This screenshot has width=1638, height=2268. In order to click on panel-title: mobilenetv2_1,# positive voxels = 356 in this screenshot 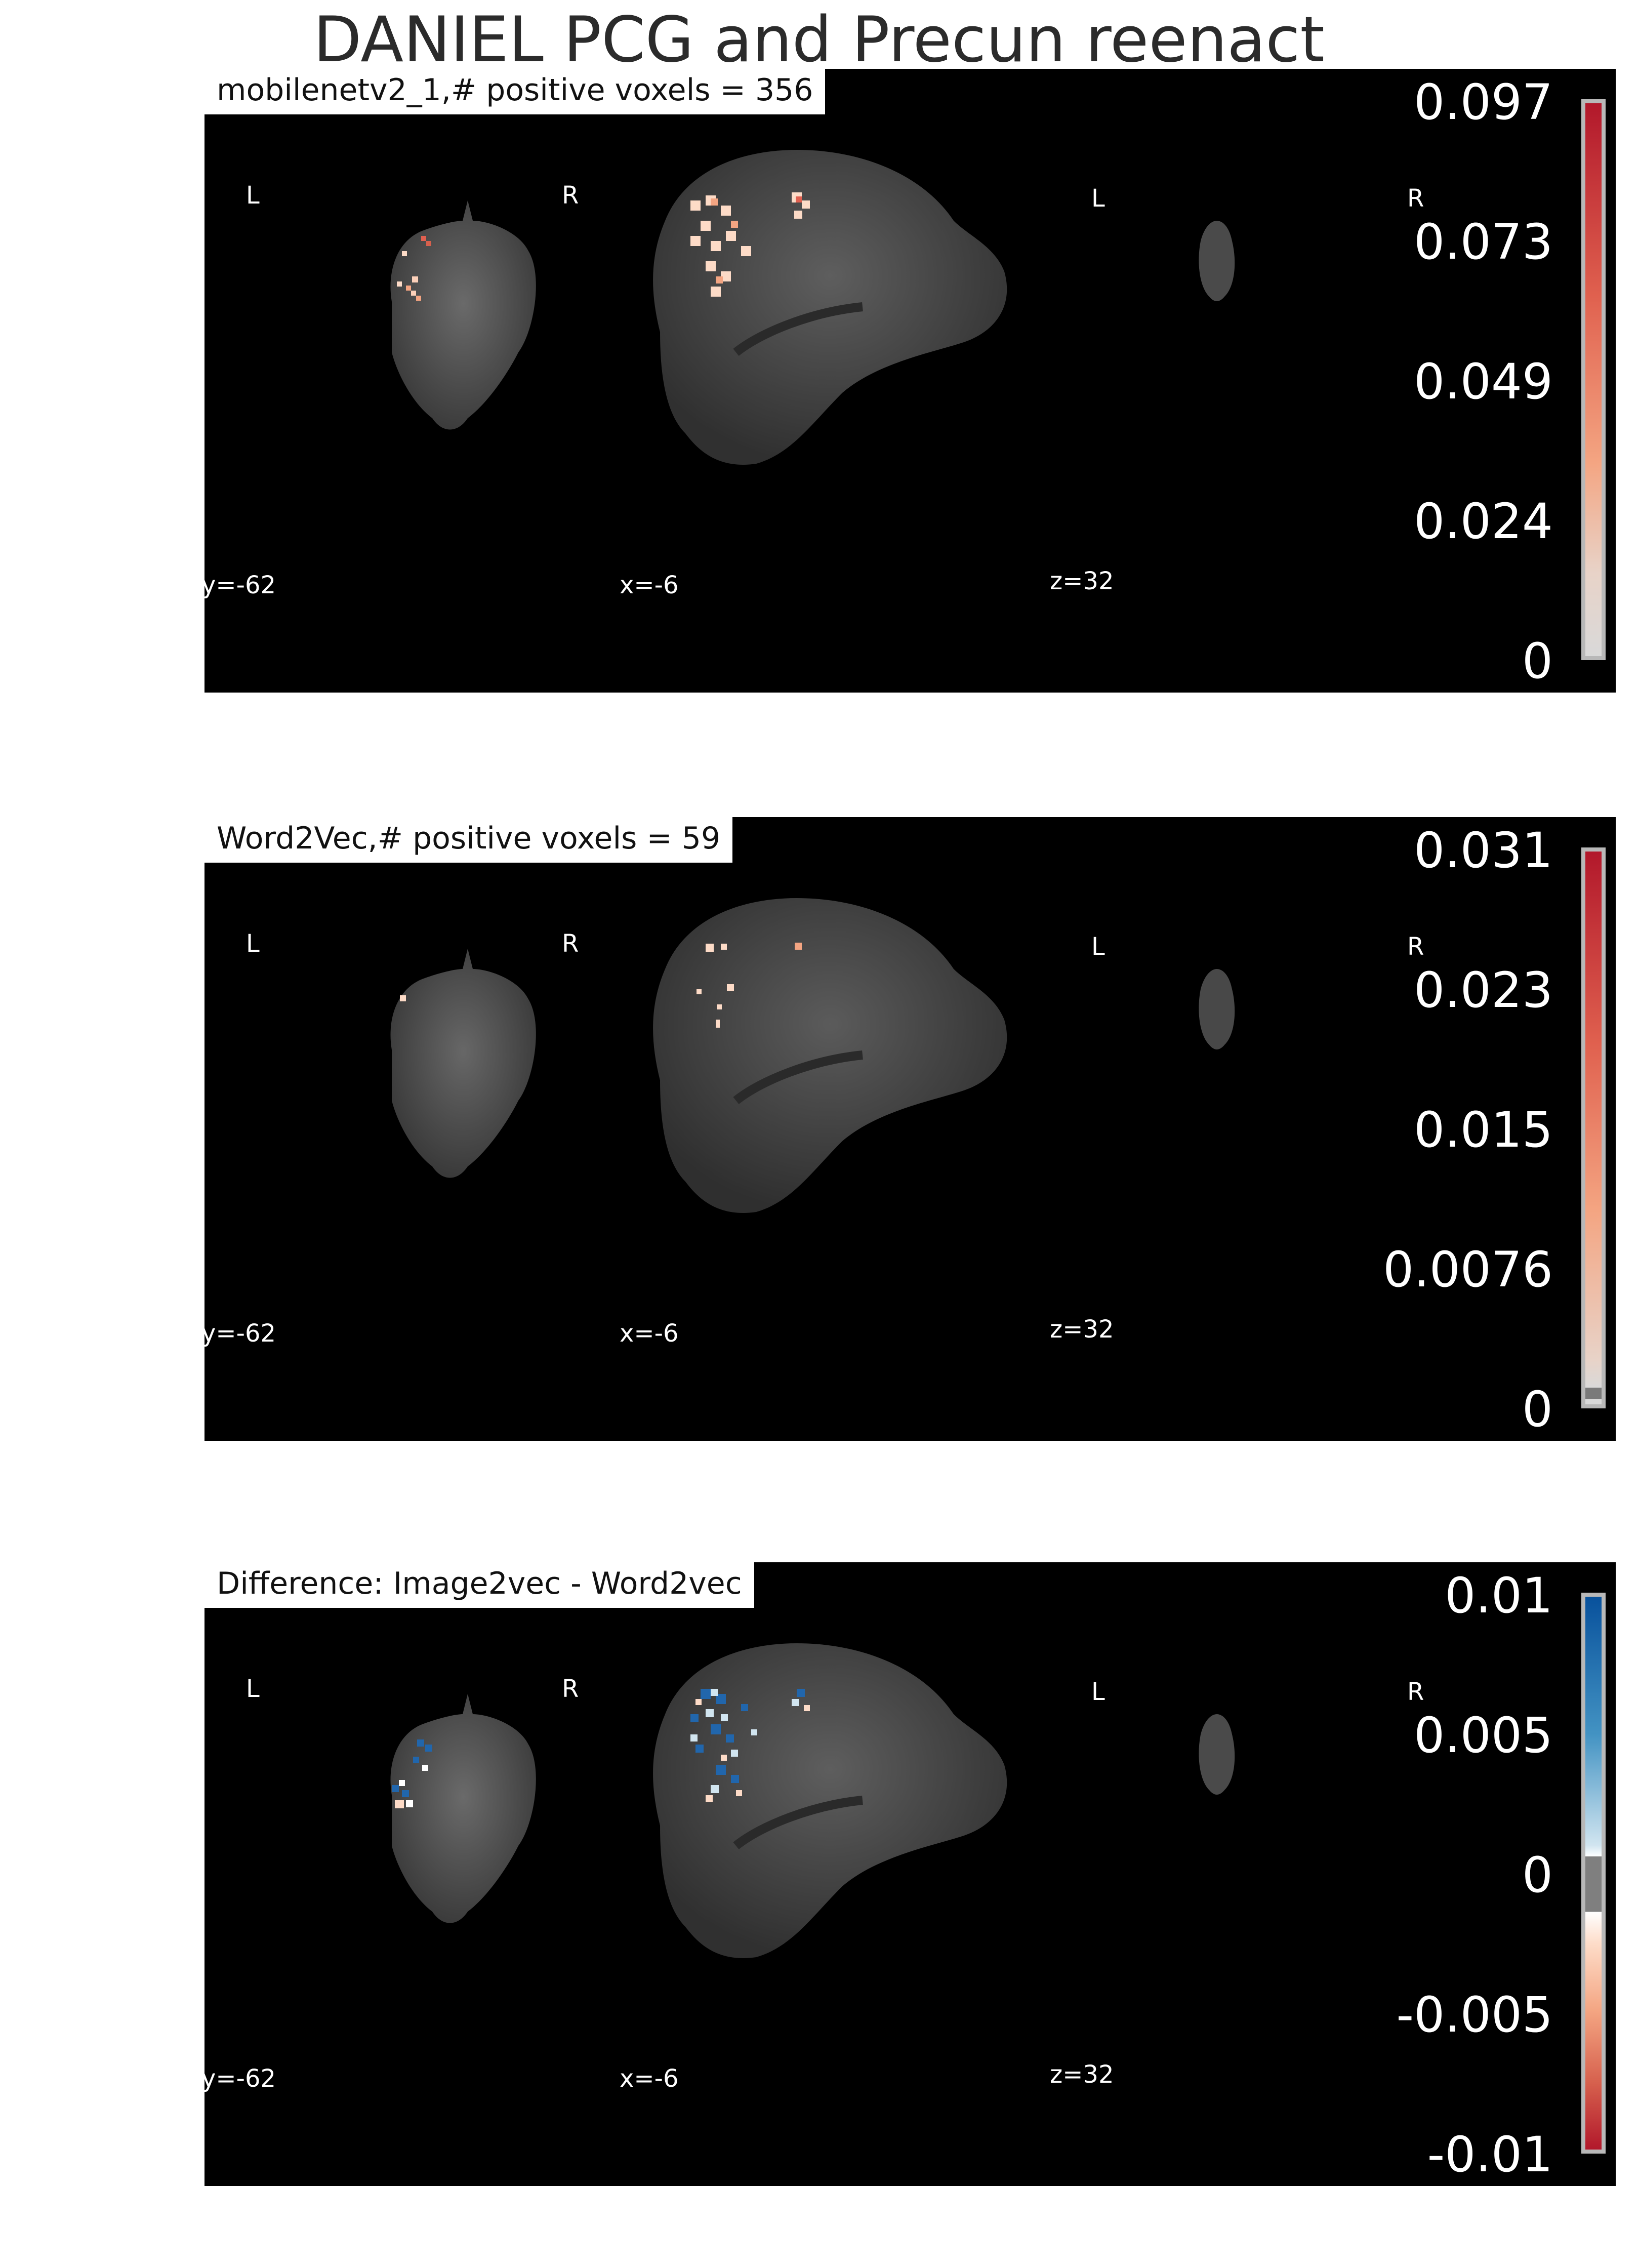, I will do `click(515, 91)`.